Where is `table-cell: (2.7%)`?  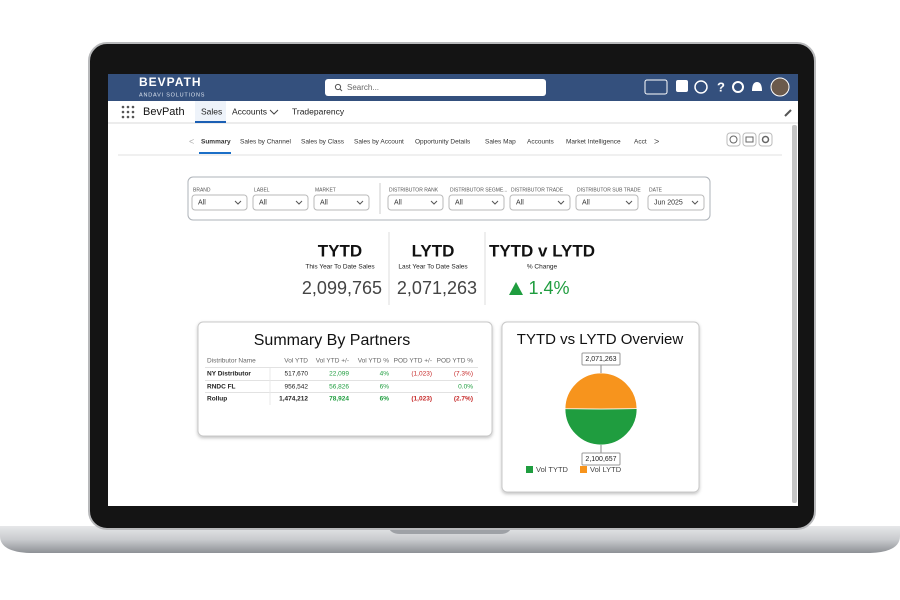
table-cell: (2.7%) is located at coordinates (463, 399).